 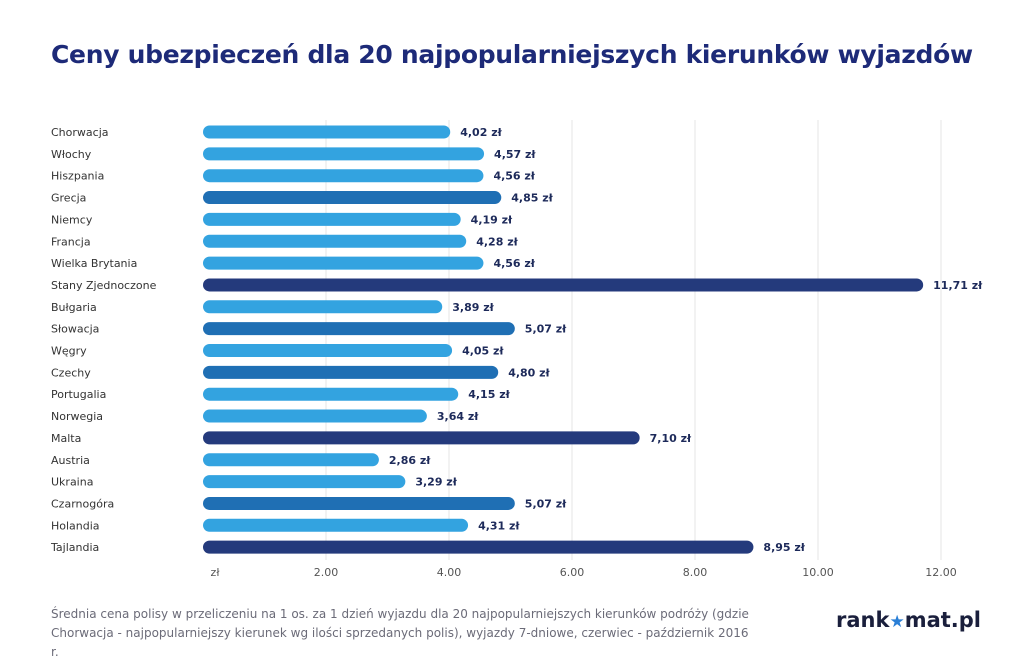 I want to click on category-label: Austria, so click(x=70, y=460).